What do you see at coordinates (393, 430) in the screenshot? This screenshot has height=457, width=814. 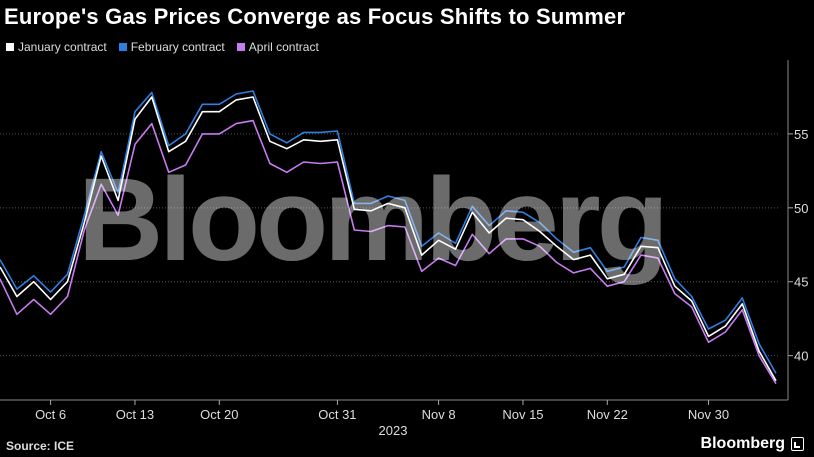 I see `x-axis-label: 2023` at bounding box center [393, 430].